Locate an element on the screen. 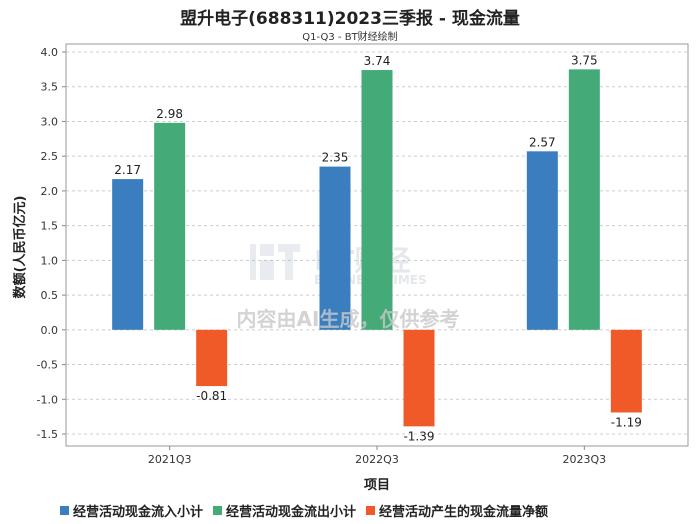 The image size is (700, 524). chart-title: 盟升电子(688311)2023三季报 - 现金流量 is located at coordinates (350, 19).